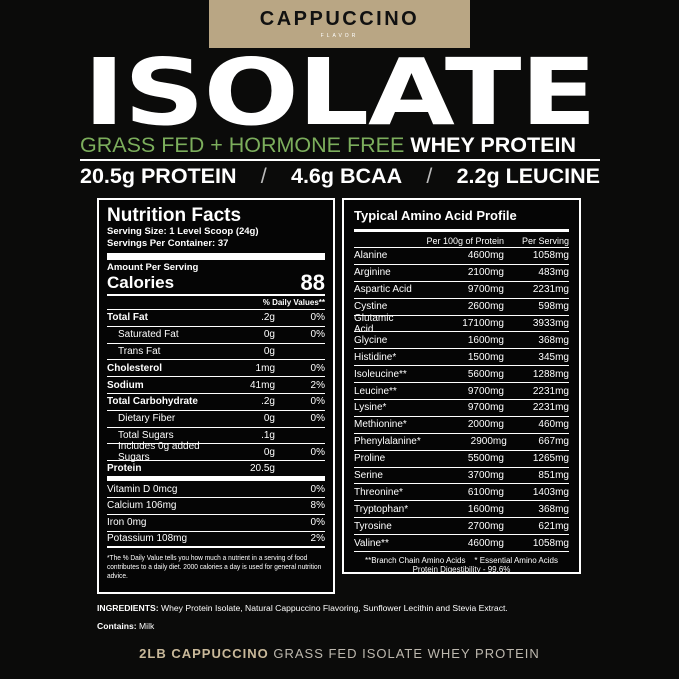 Image resolution: width=679 pixels, height=679 pixels. What do you see at coordinates (168, 243) in the screenshot?
I see `servings-per-container: Servings Per Container: 37` at bounding box center [168, 243].